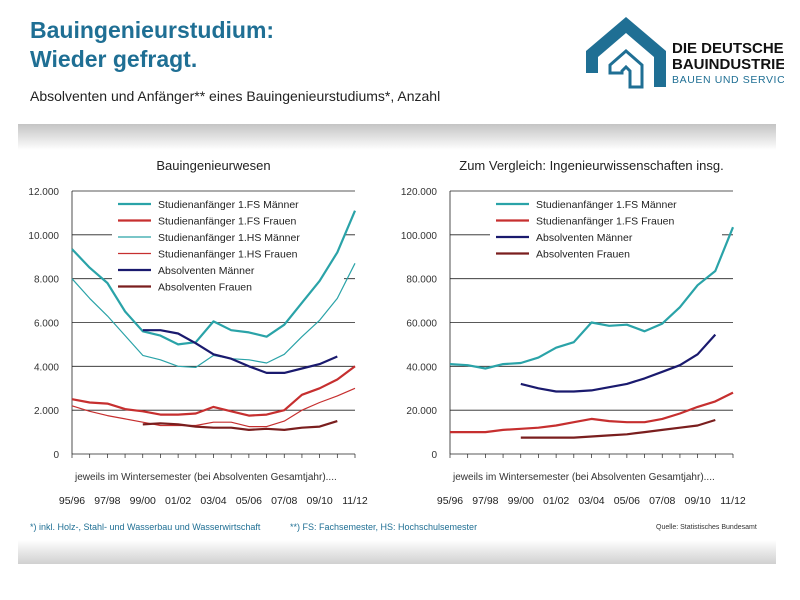 The height and width of the screenshot is (600, 800). I want to click on source-note: Quelle: Statistisches Bundesamt, so click(706, 527).